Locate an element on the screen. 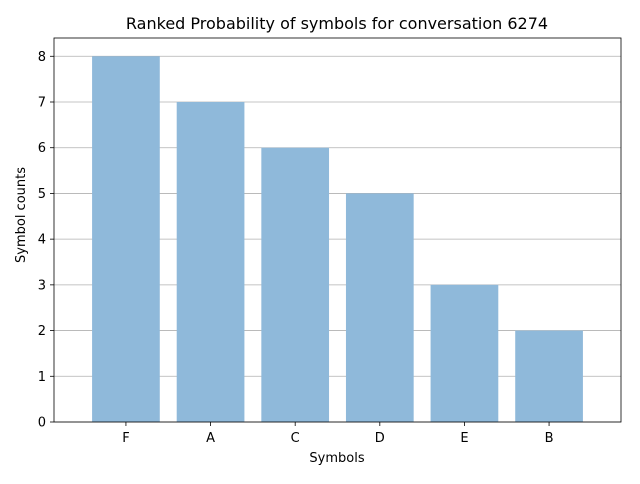 This screenshot has height=484, width=640. y-axis-label: Symbol counts is located at coordinates (21, 215).